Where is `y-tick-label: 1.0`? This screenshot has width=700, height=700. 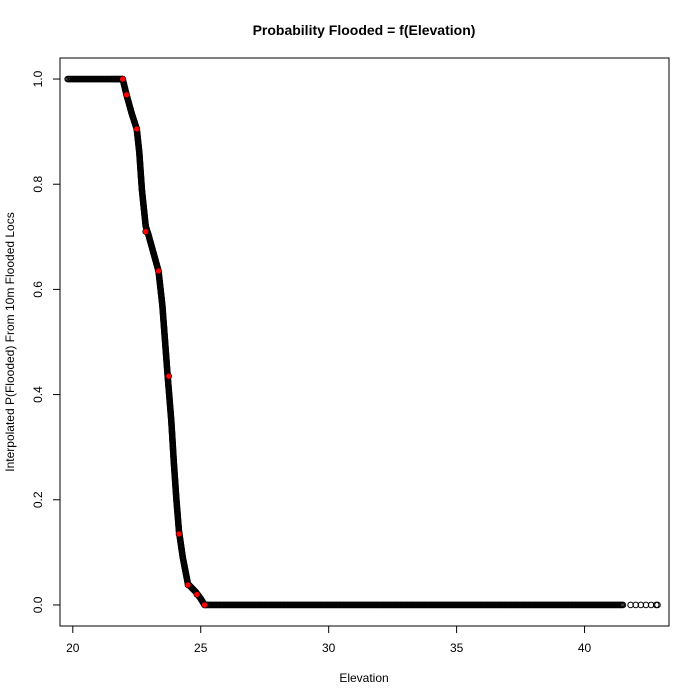 y-tick-label: 1.0 is located at coordinates (38, 78).